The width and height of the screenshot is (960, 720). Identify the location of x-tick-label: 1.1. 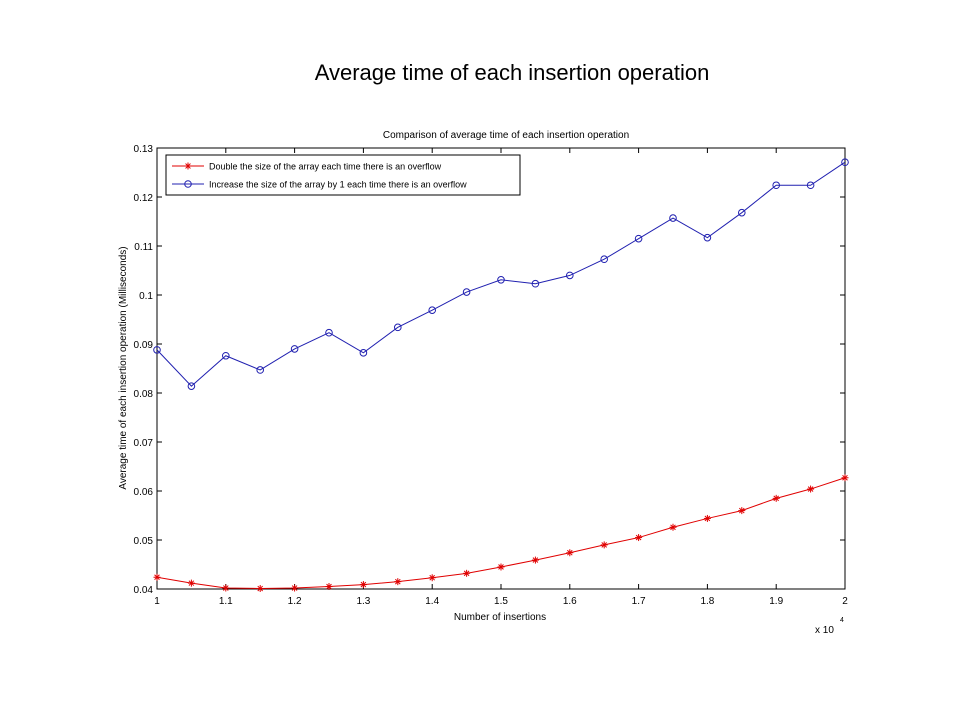
(226, 601).